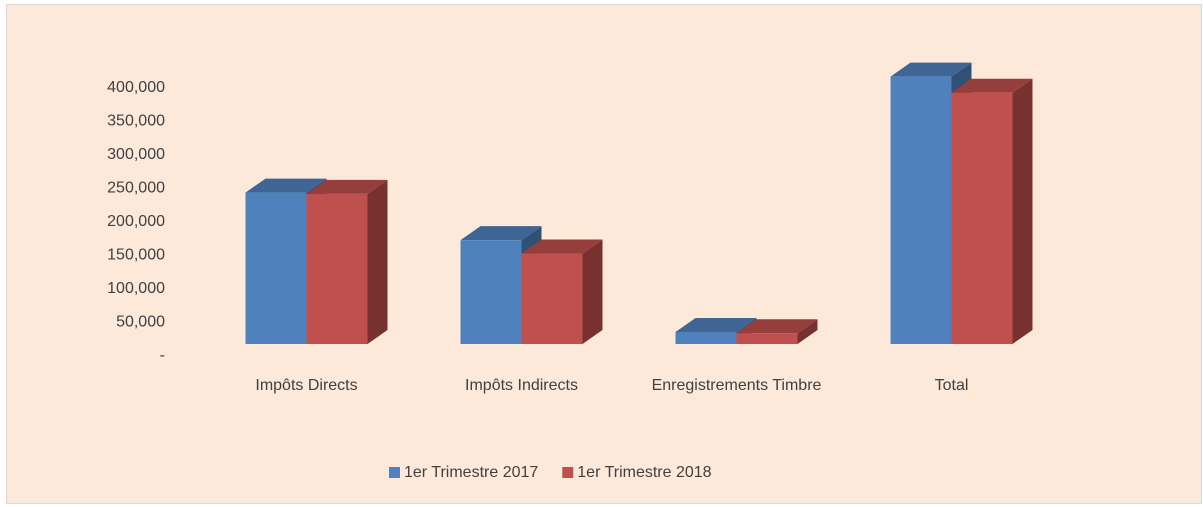 The image size is (1203, 507). What do you see at coordinates (951, 385) in the screenshot?
I see `x-tick-label: Total` at bounding box center [951, 385].